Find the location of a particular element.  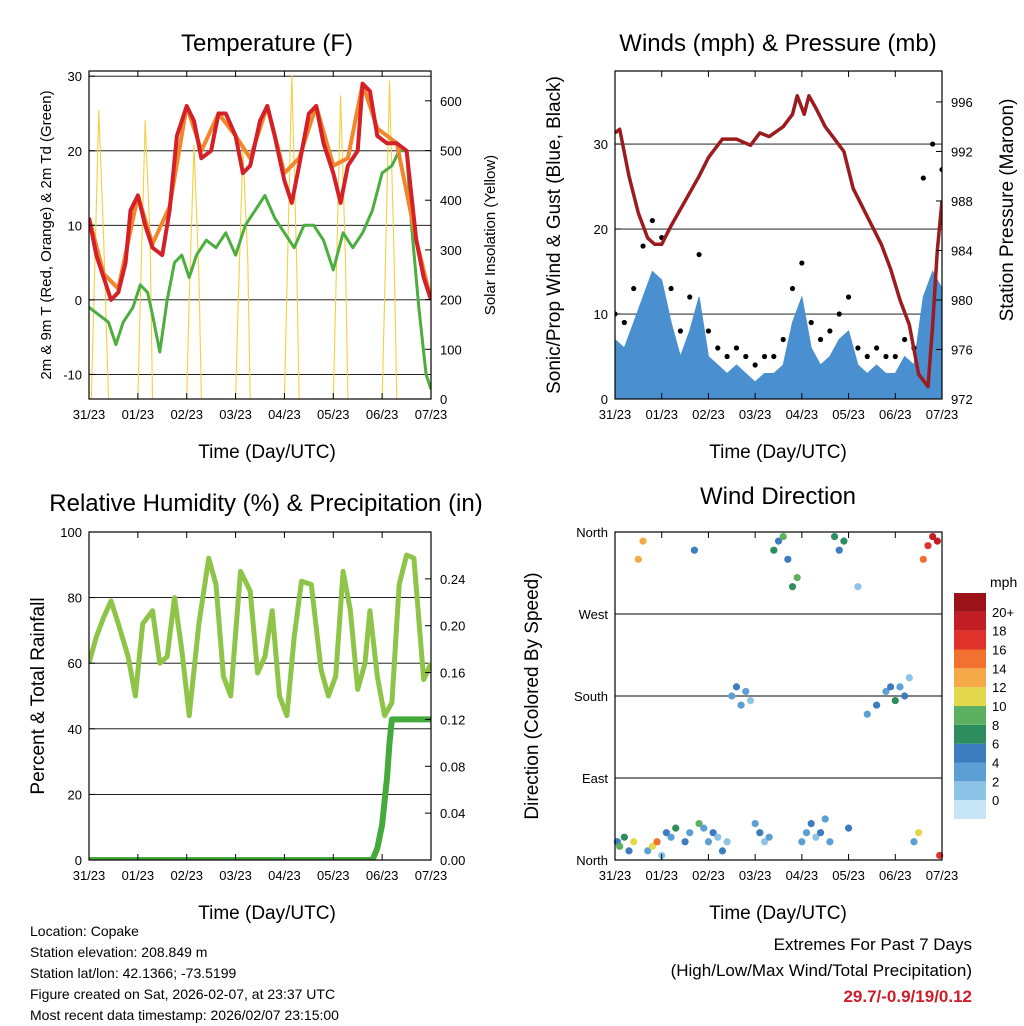

temp-series-2m-td is located at coordinates (260, 269).